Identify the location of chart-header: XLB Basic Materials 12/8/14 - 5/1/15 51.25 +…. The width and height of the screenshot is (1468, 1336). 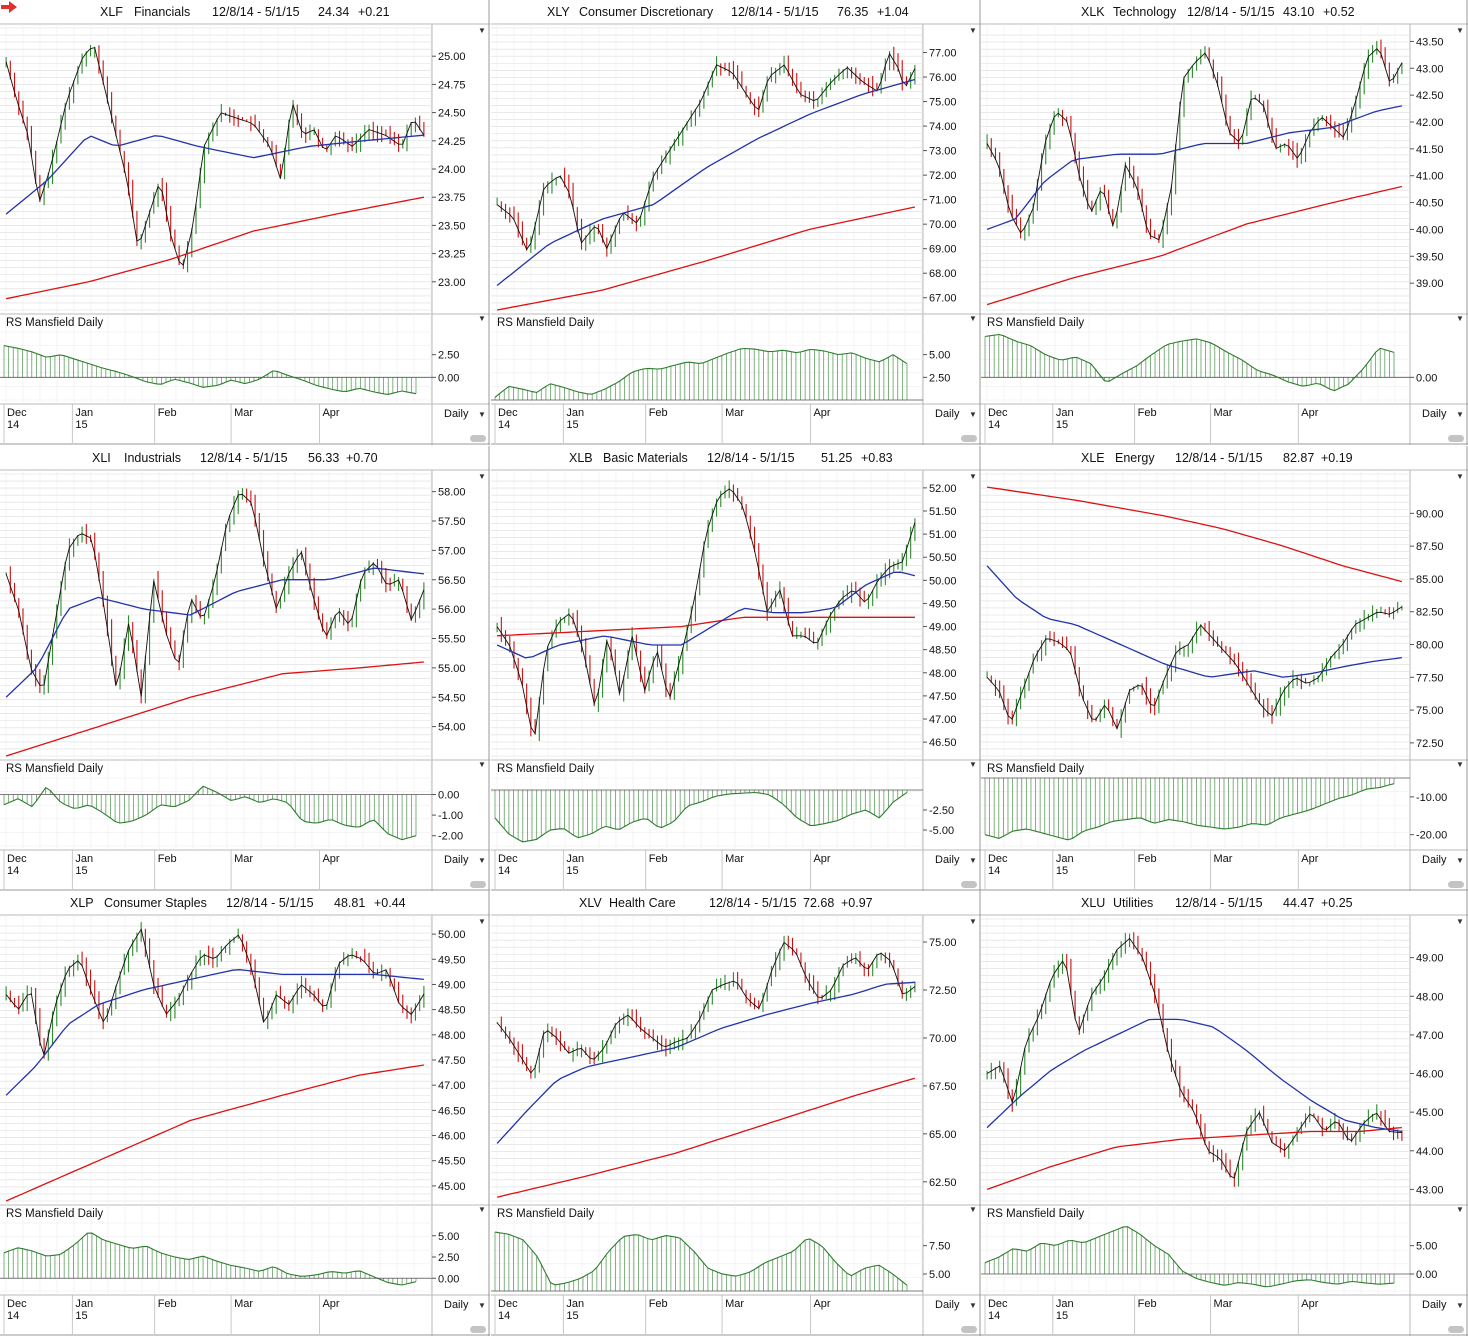
(736, 458).